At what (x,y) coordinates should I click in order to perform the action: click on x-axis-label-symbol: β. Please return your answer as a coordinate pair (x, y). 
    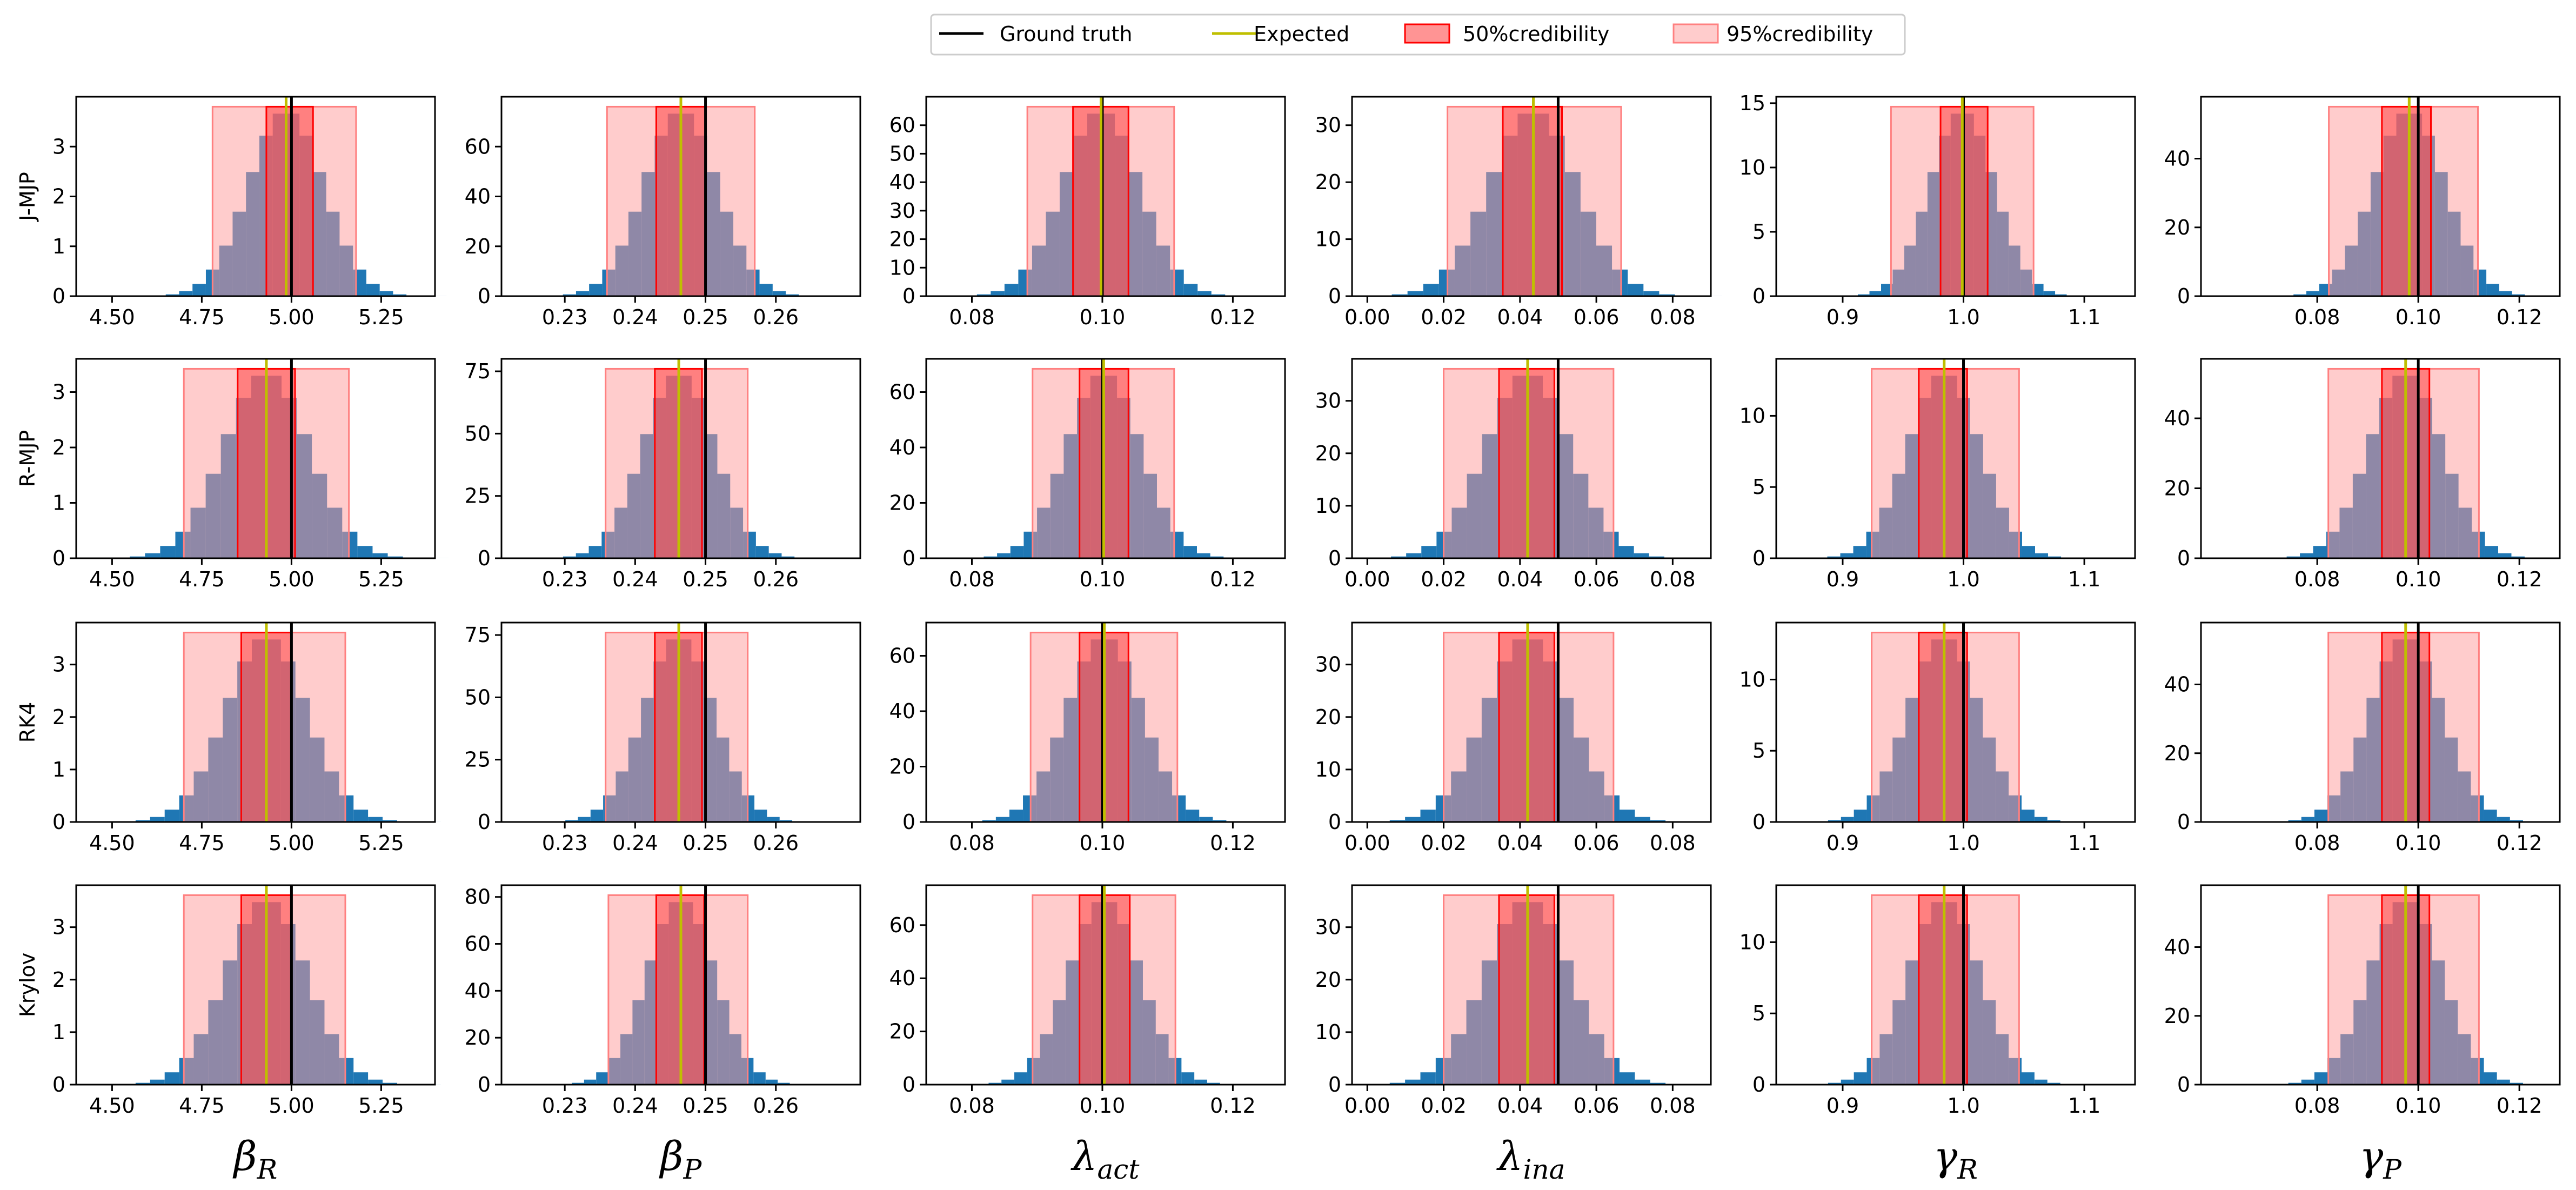
    Looking at the image, I should click on (671, 1156).